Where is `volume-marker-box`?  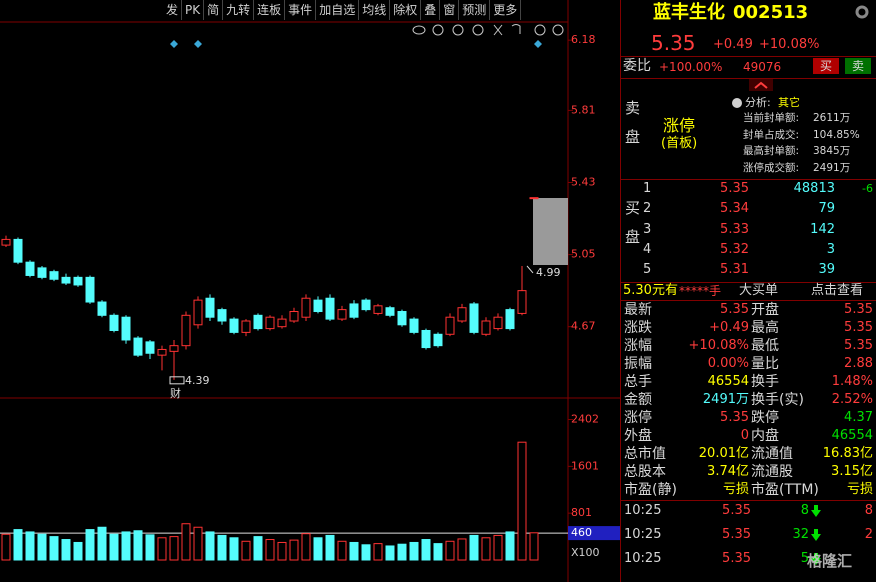 volume-marker-box is located at coordinates (594, 533).